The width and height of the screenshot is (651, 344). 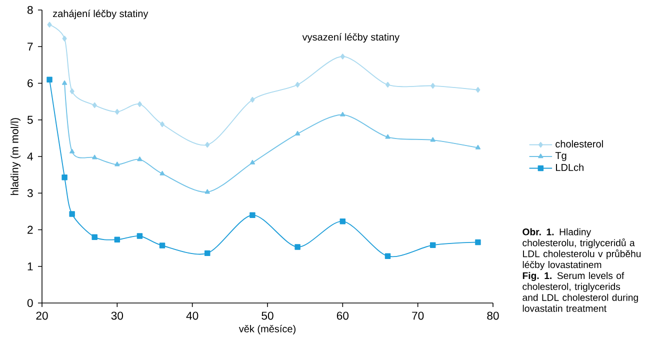 I want to click on x-tick-label: 50, so click(x=268, y=316).